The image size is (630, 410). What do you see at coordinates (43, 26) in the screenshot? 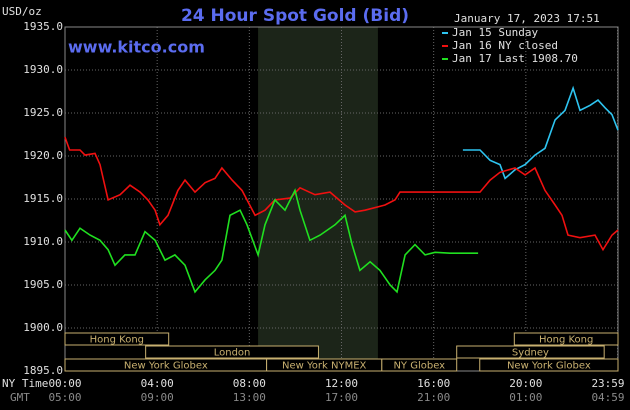
I see `y-tick-label: 1935.0` at bounding box center [43, 26].